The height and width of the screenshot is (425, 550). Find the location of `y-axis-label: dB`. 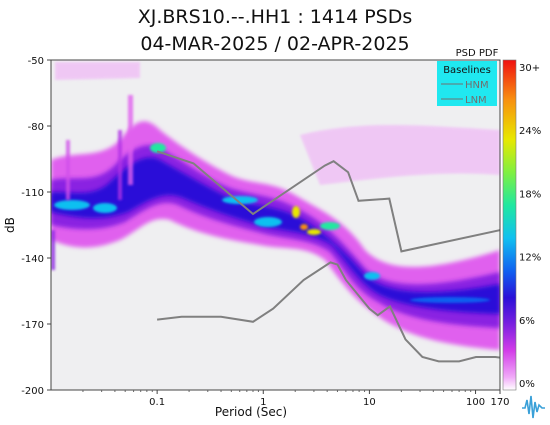

y-axis-label: dB is located at coordinates (10, 225).